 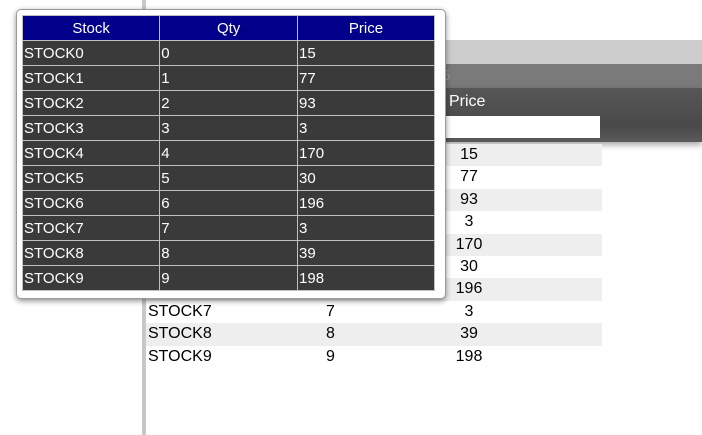 I want to click on table-row: STOCK9 9 198, so click(x=228, y=278).